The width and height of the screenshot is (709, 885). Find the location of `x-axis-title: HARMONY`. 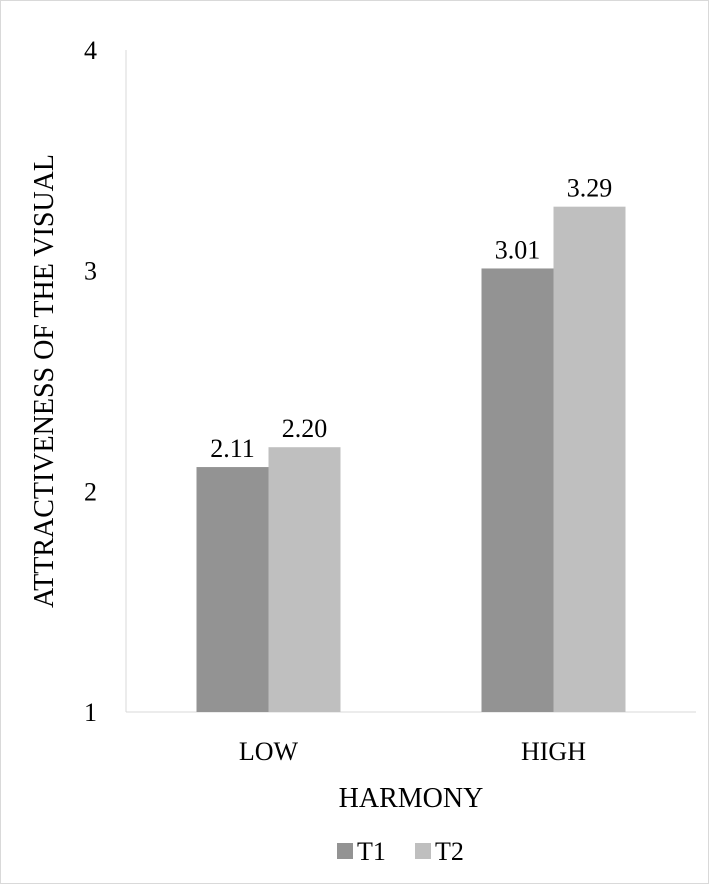

x-axis-title: HARMONY is located at coordinates (411, 798).